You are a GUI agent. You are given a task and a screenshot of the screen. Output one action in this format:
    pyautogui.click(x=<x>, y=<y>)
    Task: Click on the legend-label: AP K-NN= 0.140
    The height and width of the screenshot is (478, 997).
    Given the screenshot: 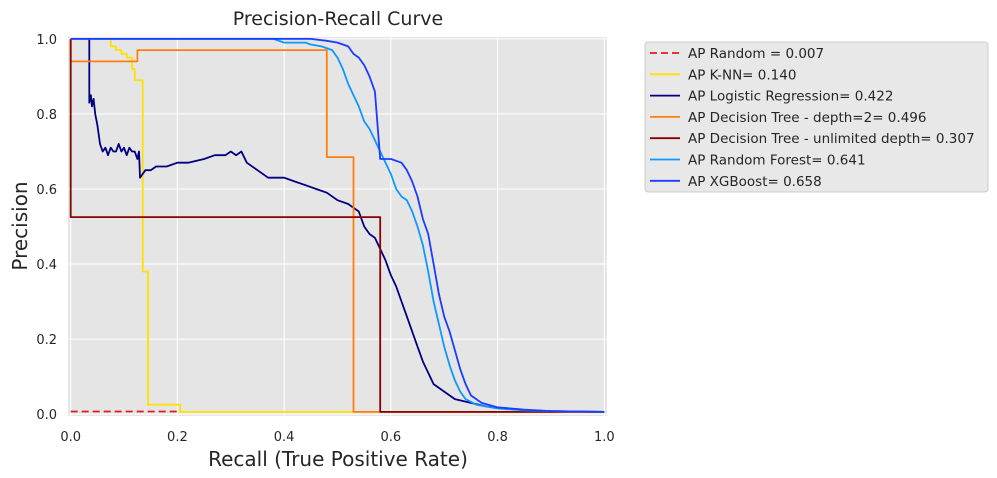 What is the action you would take?
    pyautogui.click(x=742, y=75)
    